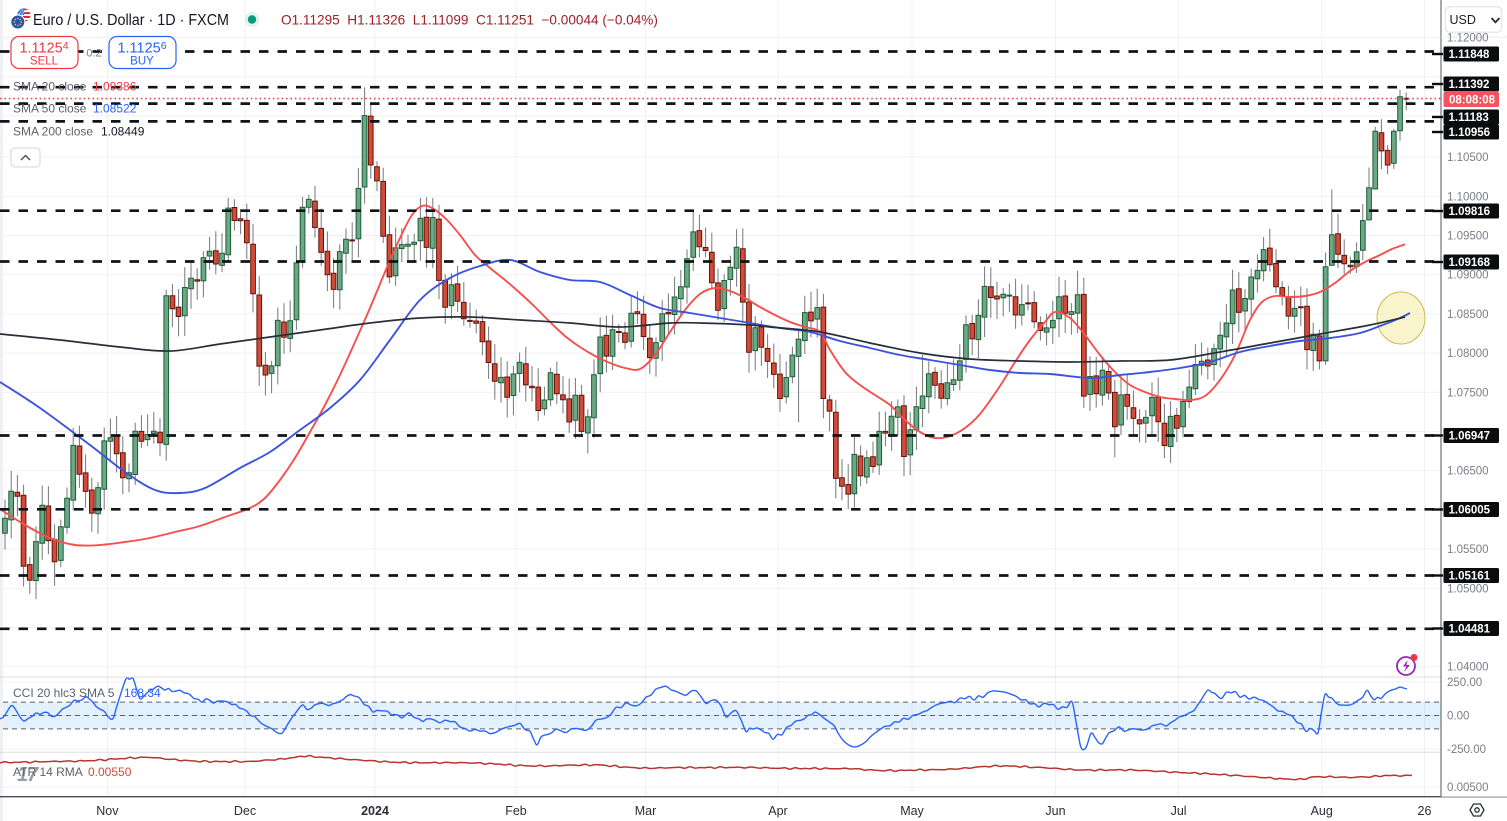 The image size is (1507, 821). Describe the element at coordinates (50, 87) in the screenshot. I see `svg-text: SMA 20 close` at that location.